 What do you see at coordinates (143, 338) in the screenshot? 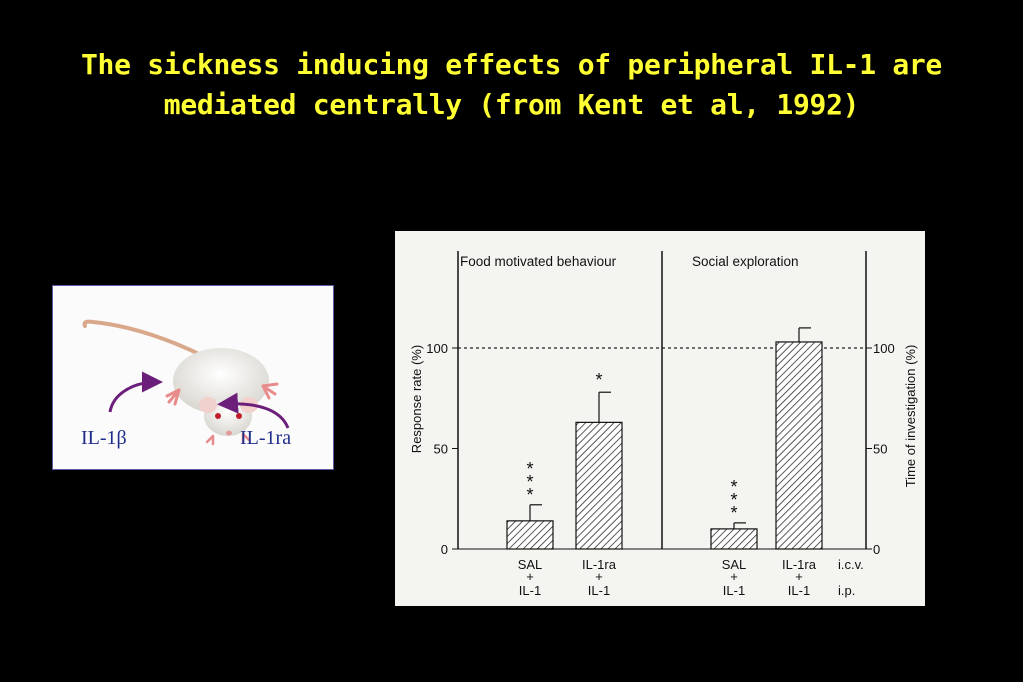
I see `mouse-tail` at bounding box center [143, 338].